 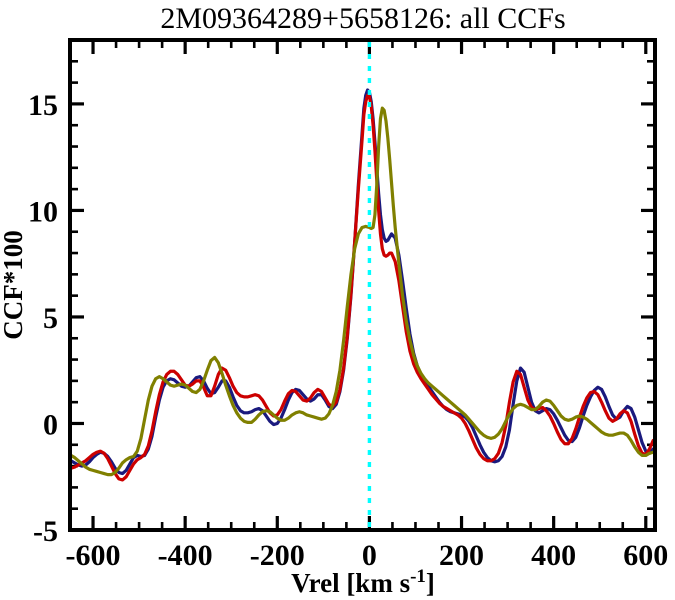 What do you see at coordinates (461, 555) in the screenshot?
I see `x-tick-label: 200` at bounding box center [461, 555].